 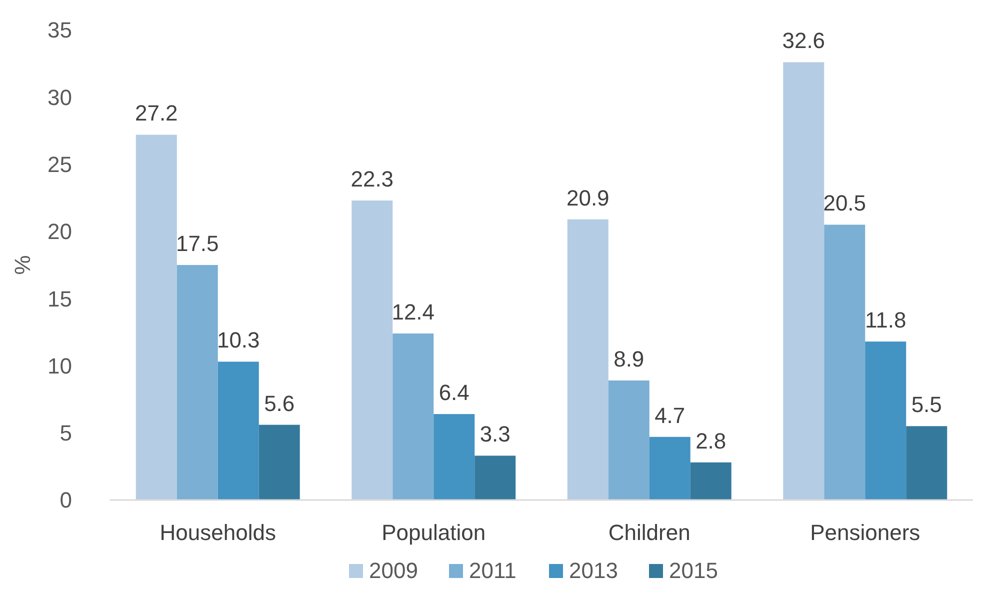 What do you see at coordinates (66, 433) in the screenshot?
I see `y-tick-label: 5` at bounding box center [66, 433].